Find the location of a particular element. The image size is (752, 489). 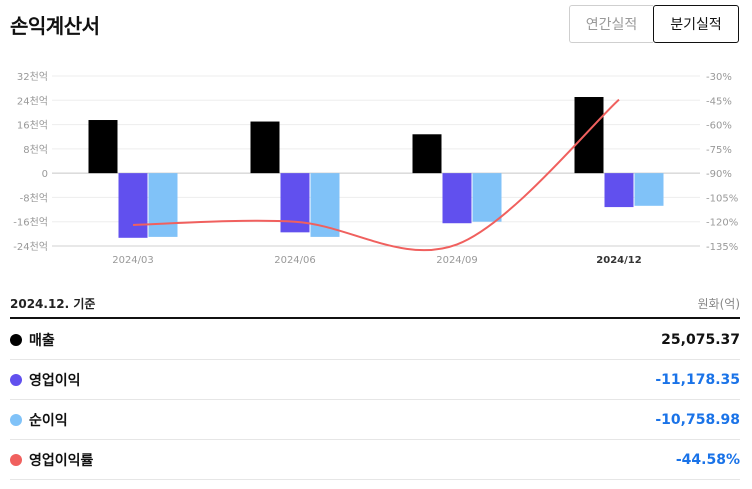

page-title: 손익계산서 is located at coordinates (55, 26).